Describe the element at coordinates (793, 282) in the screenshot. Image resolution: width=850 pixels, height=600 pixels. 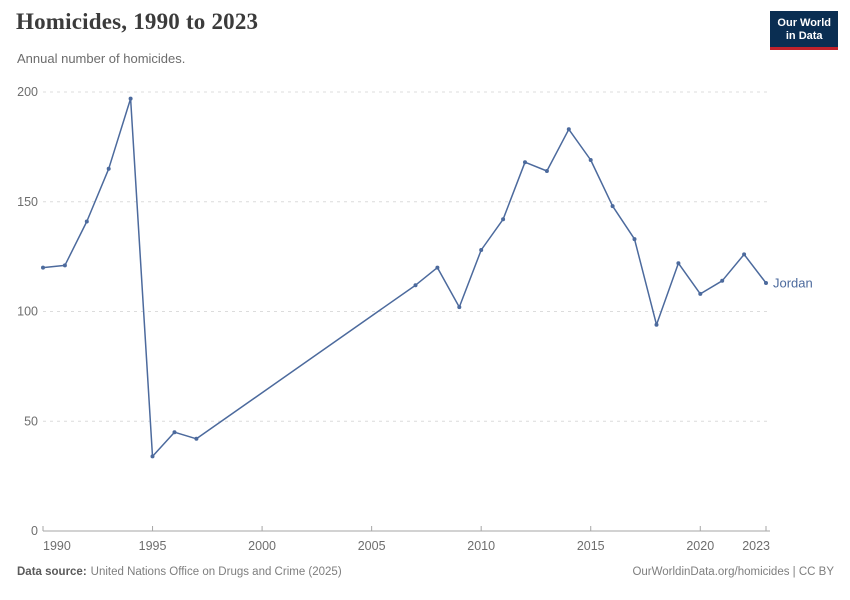
I see `entity-label: Jordan` at that location.